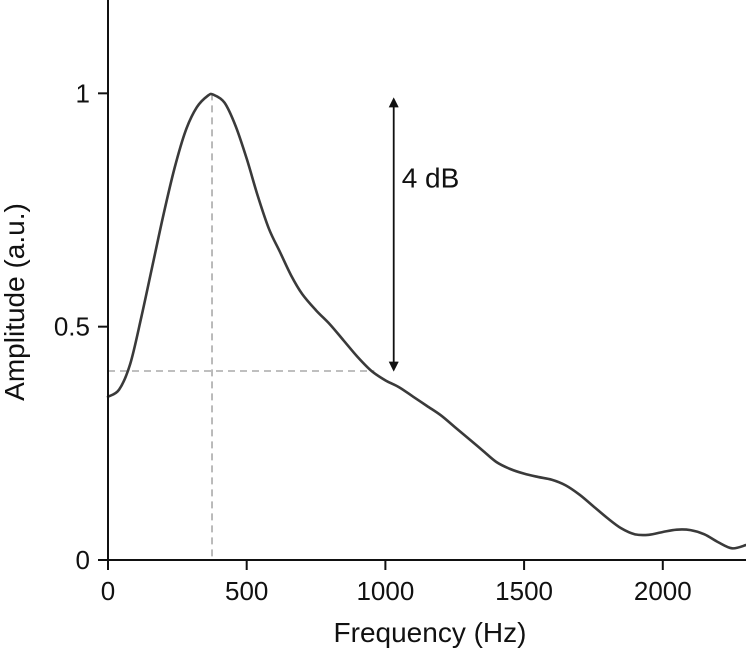 This screenshot has height=649, width=746. Describe the element at coordinates (385, 591) in the screenshot. I see `x-tick-label-1000: 1000` at that location.